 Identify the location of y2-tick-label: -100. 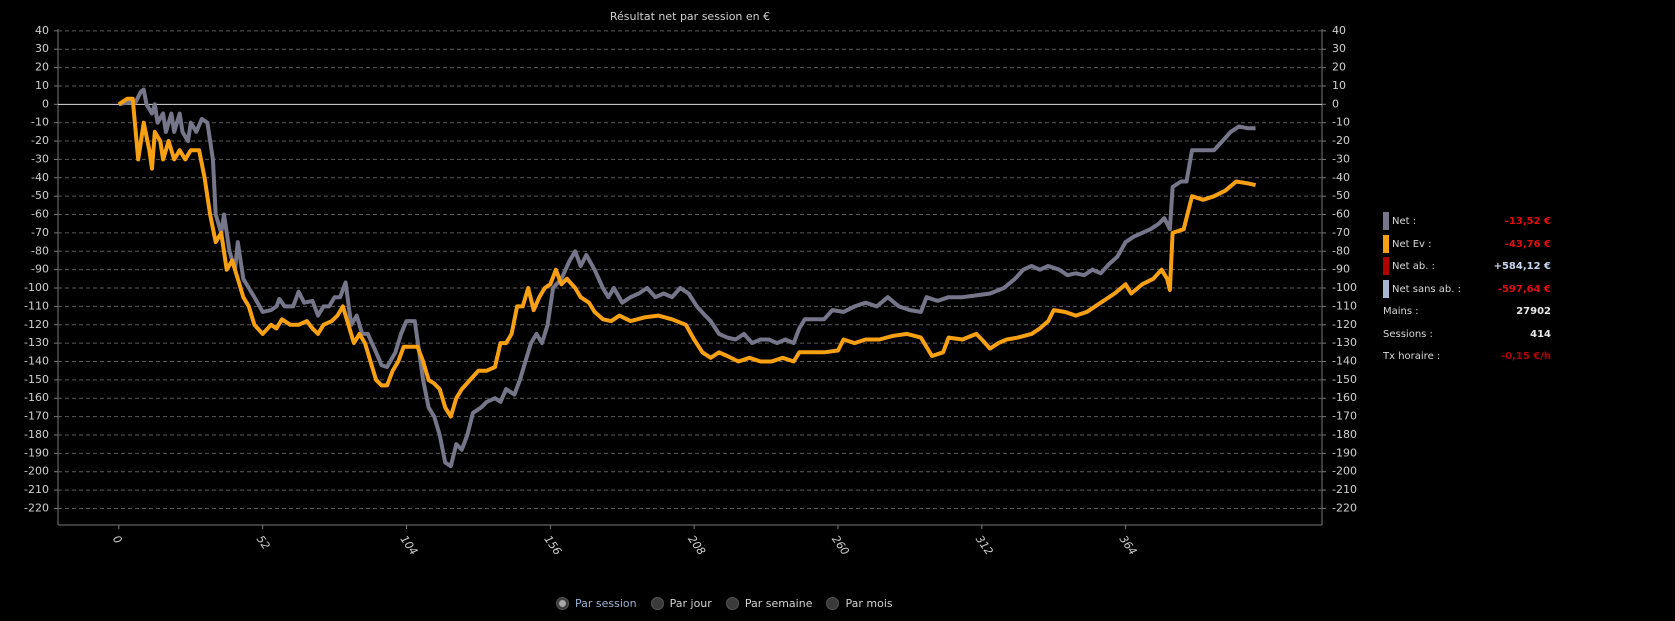
(1344, 287).